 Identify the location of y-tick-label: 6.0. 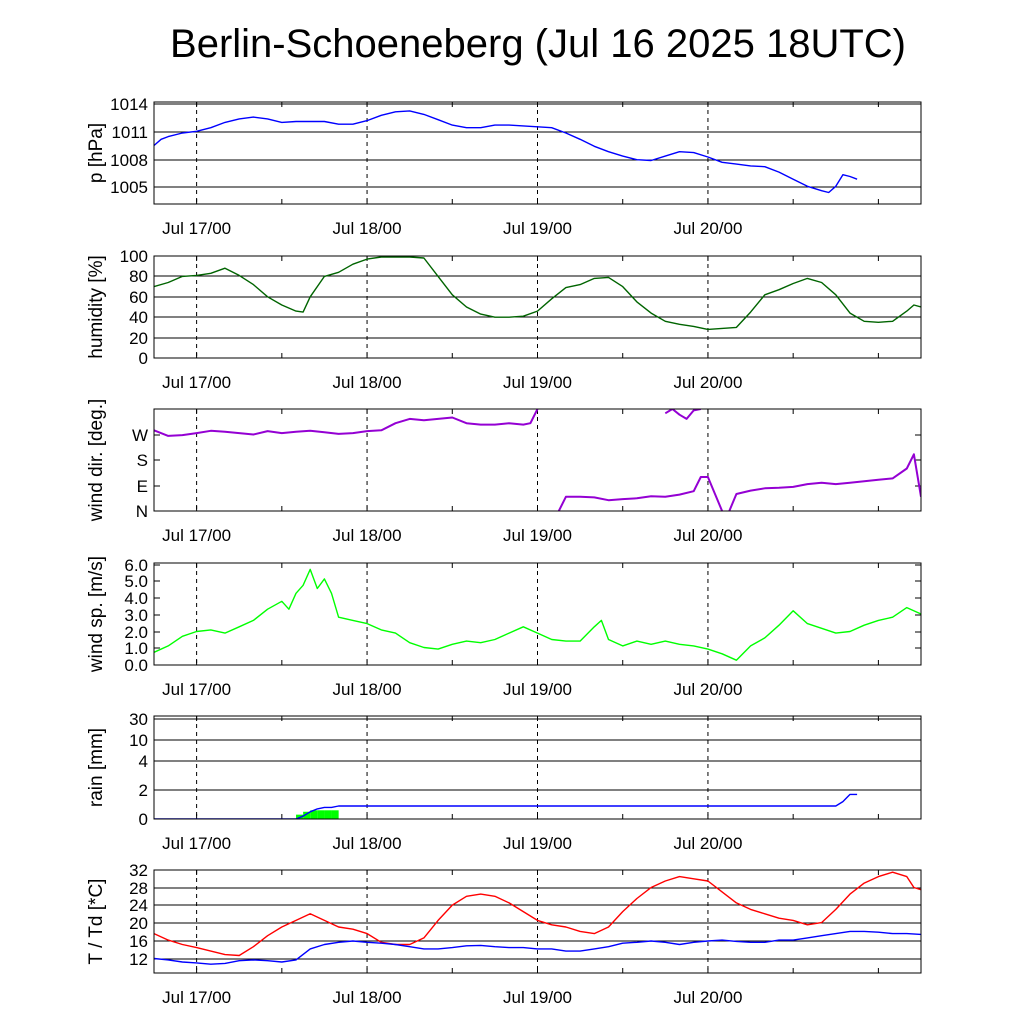
(136, 565).